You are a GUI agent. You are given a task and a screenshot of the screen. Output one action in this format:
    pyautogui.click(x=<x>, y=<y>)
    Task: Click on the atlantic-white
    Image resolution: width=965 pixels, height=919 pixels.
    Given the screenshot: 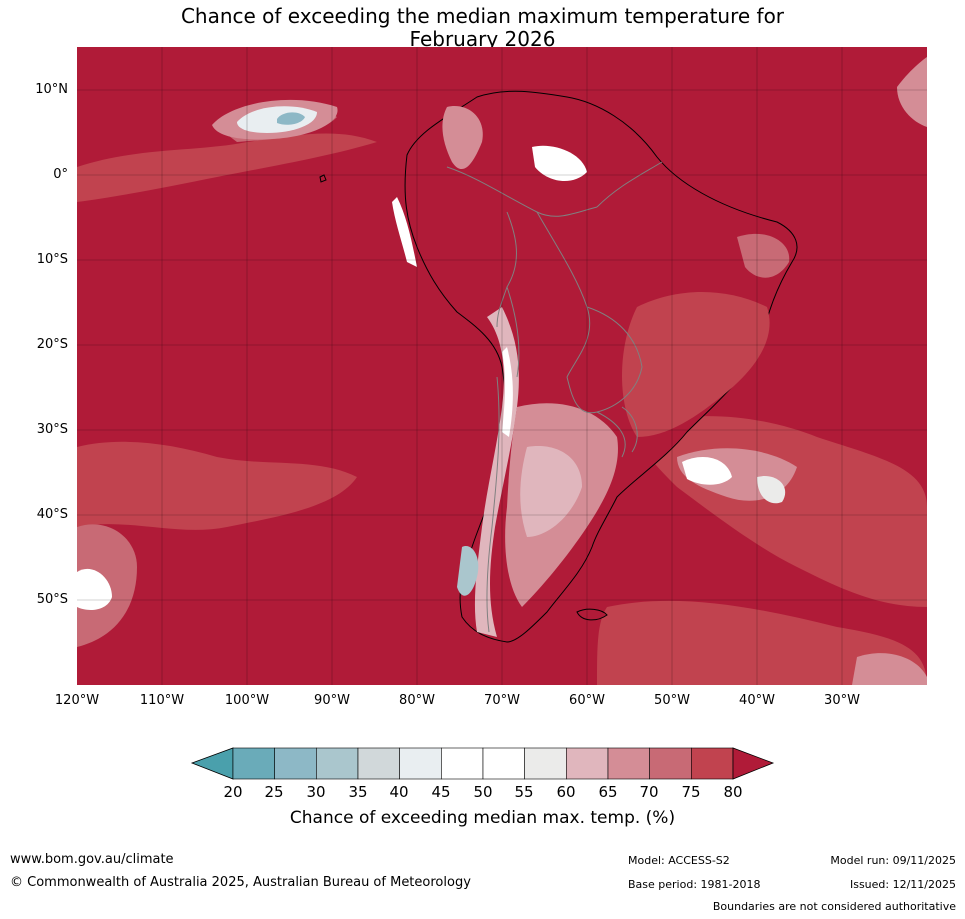 What is the action you would take?
    pyautogui.click(x=707, y=471)
    